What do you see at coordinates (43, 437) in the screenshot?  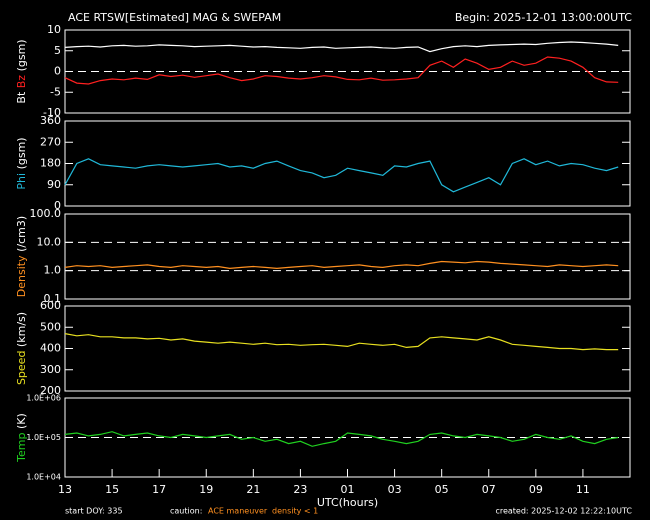 I see `y-tick-label: 1.0E+05` at bounding box center [43, 437].